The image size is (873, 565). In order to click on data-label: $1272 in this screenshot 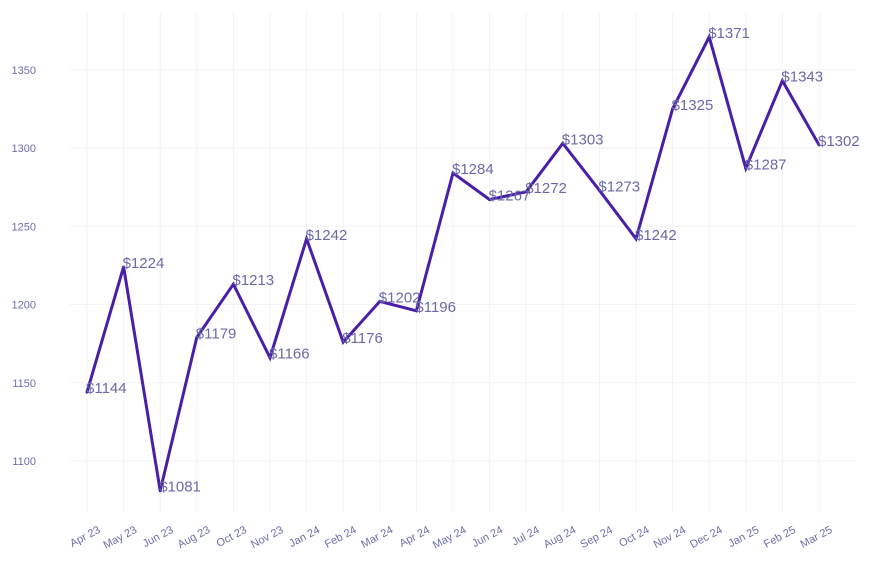, I will do `click(546, 188)`.